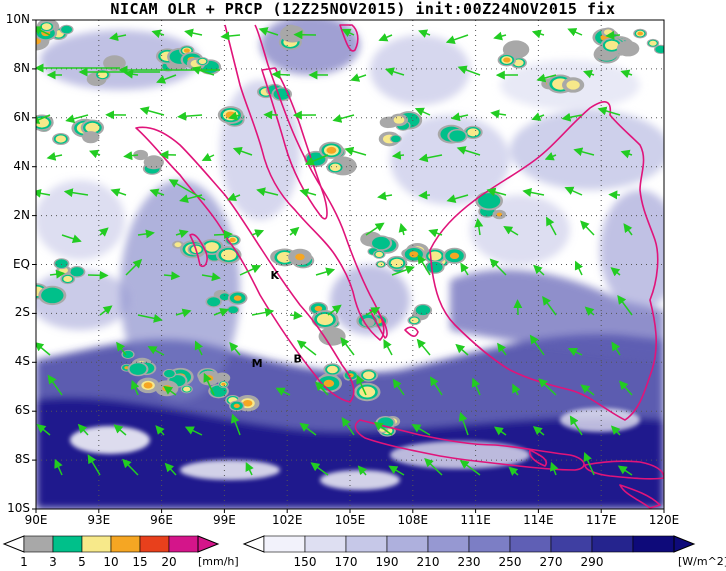 This screenshot has width=726, height=571. I want to click on lat-label: 8N, so click(21, 67).